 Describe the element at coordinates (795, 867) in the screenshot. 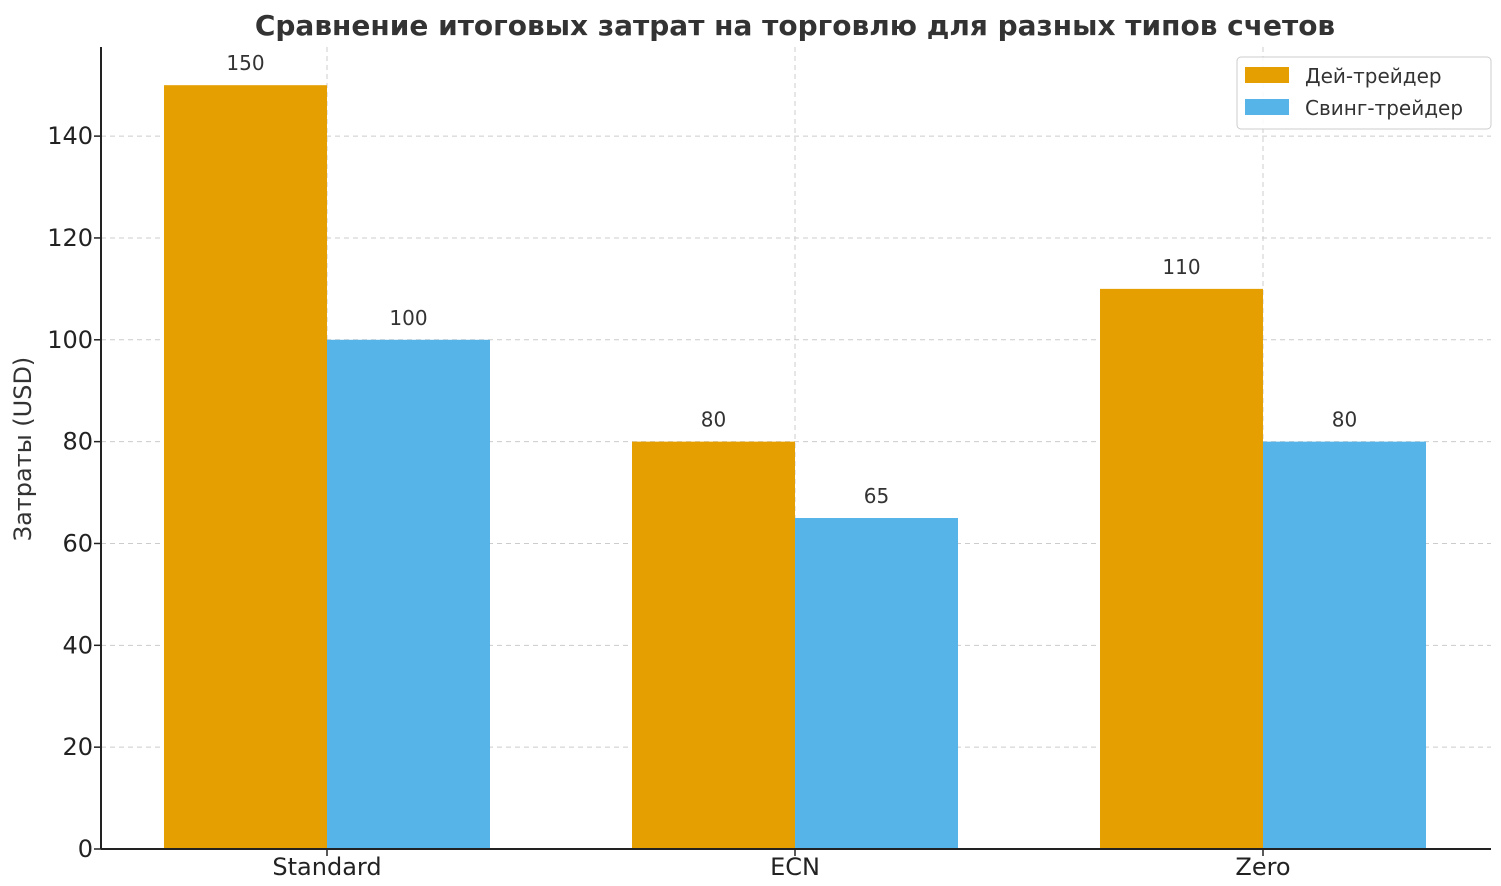

I see `x-tick-label: ECN` at that location.